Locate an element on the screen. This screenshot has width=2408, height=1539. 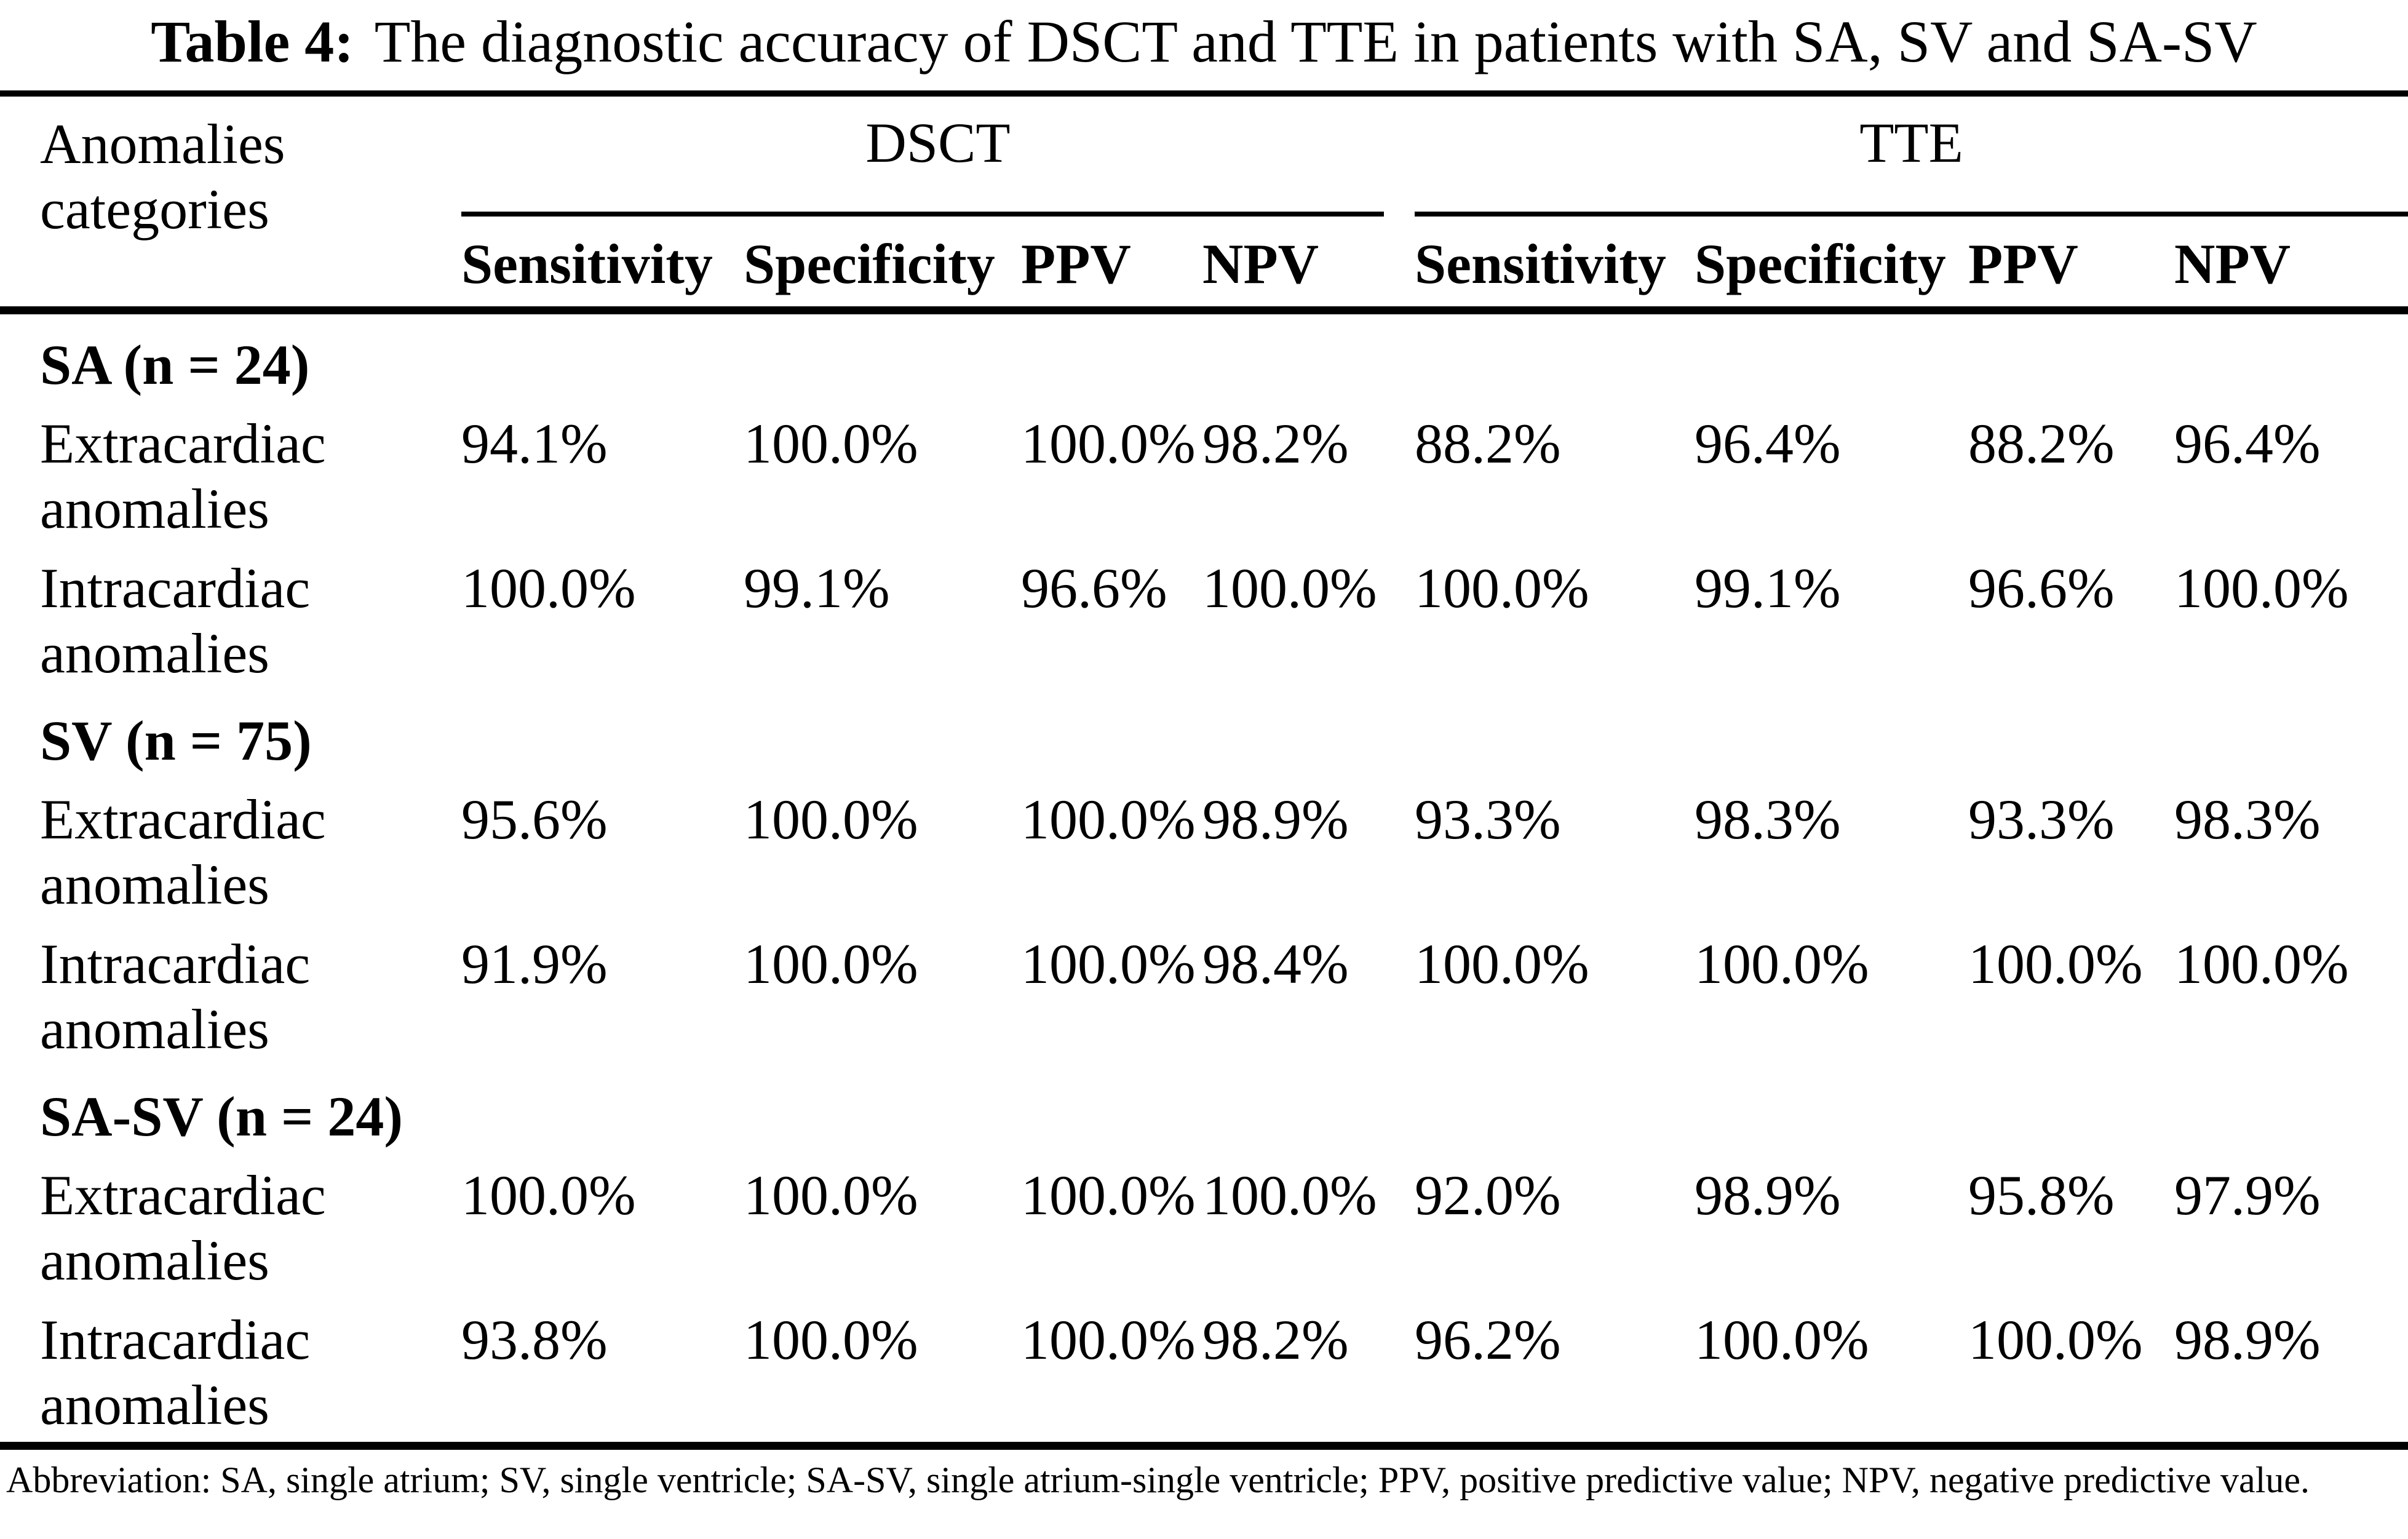
dsct-group-rule is located at coordinates (923, 214).